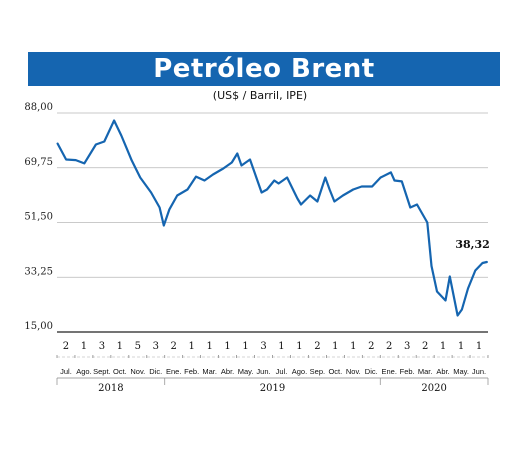  What do you see at coordinates (317, 371) in the screenshot?
I see `x-month-label: Sep.` at bounding box center [317, 371].